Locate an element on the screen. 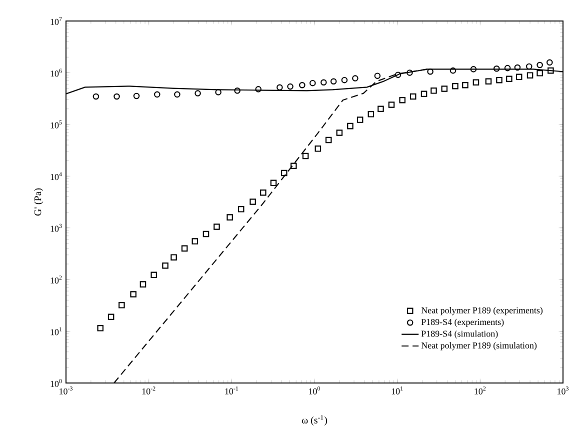  legend-label: P189-S4 (experiments) is located at coordinates (462, 322).